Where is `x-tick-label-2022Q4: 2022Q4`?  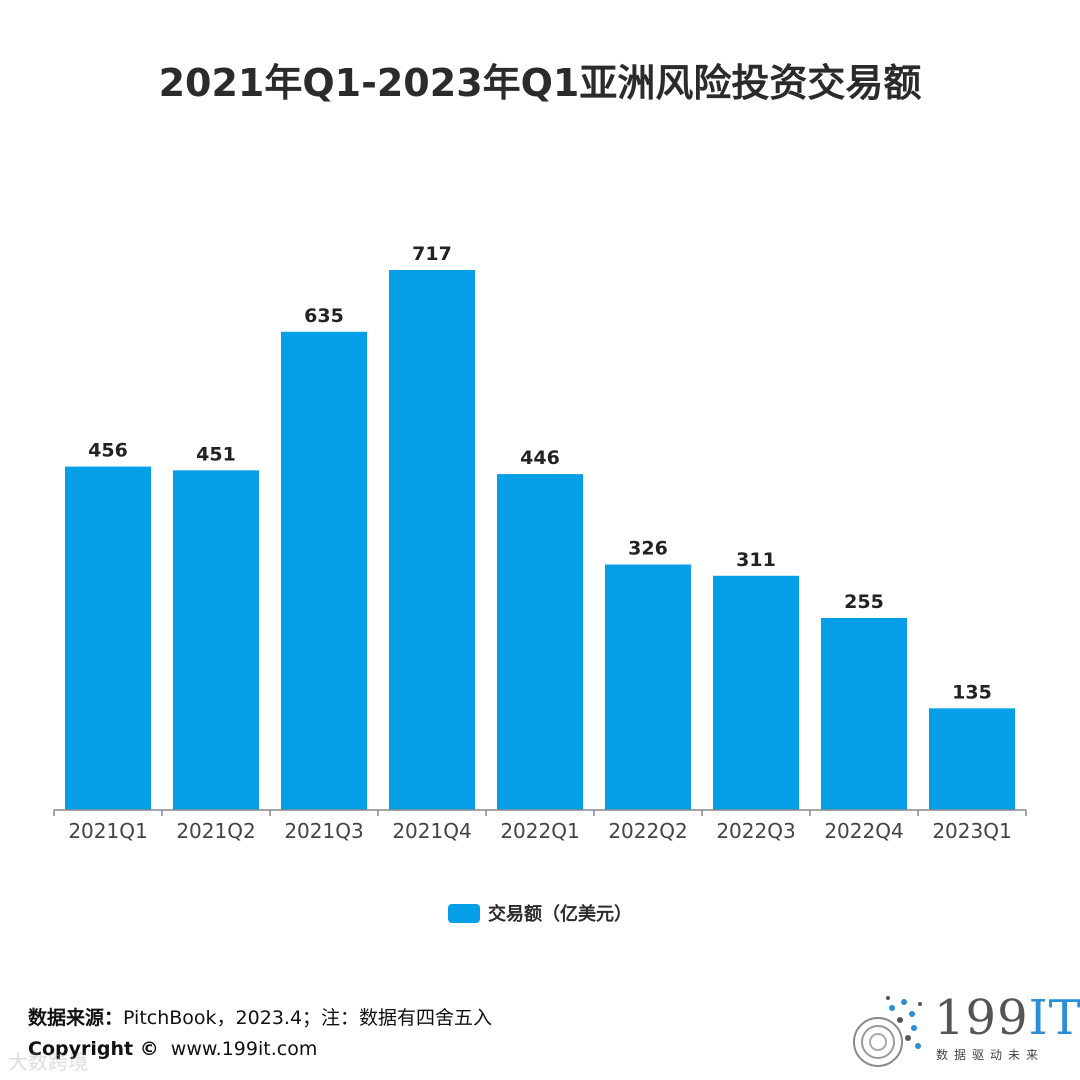
x-tick-label-2022Q4: 2022Q4 is located at coordinates (863, 831).